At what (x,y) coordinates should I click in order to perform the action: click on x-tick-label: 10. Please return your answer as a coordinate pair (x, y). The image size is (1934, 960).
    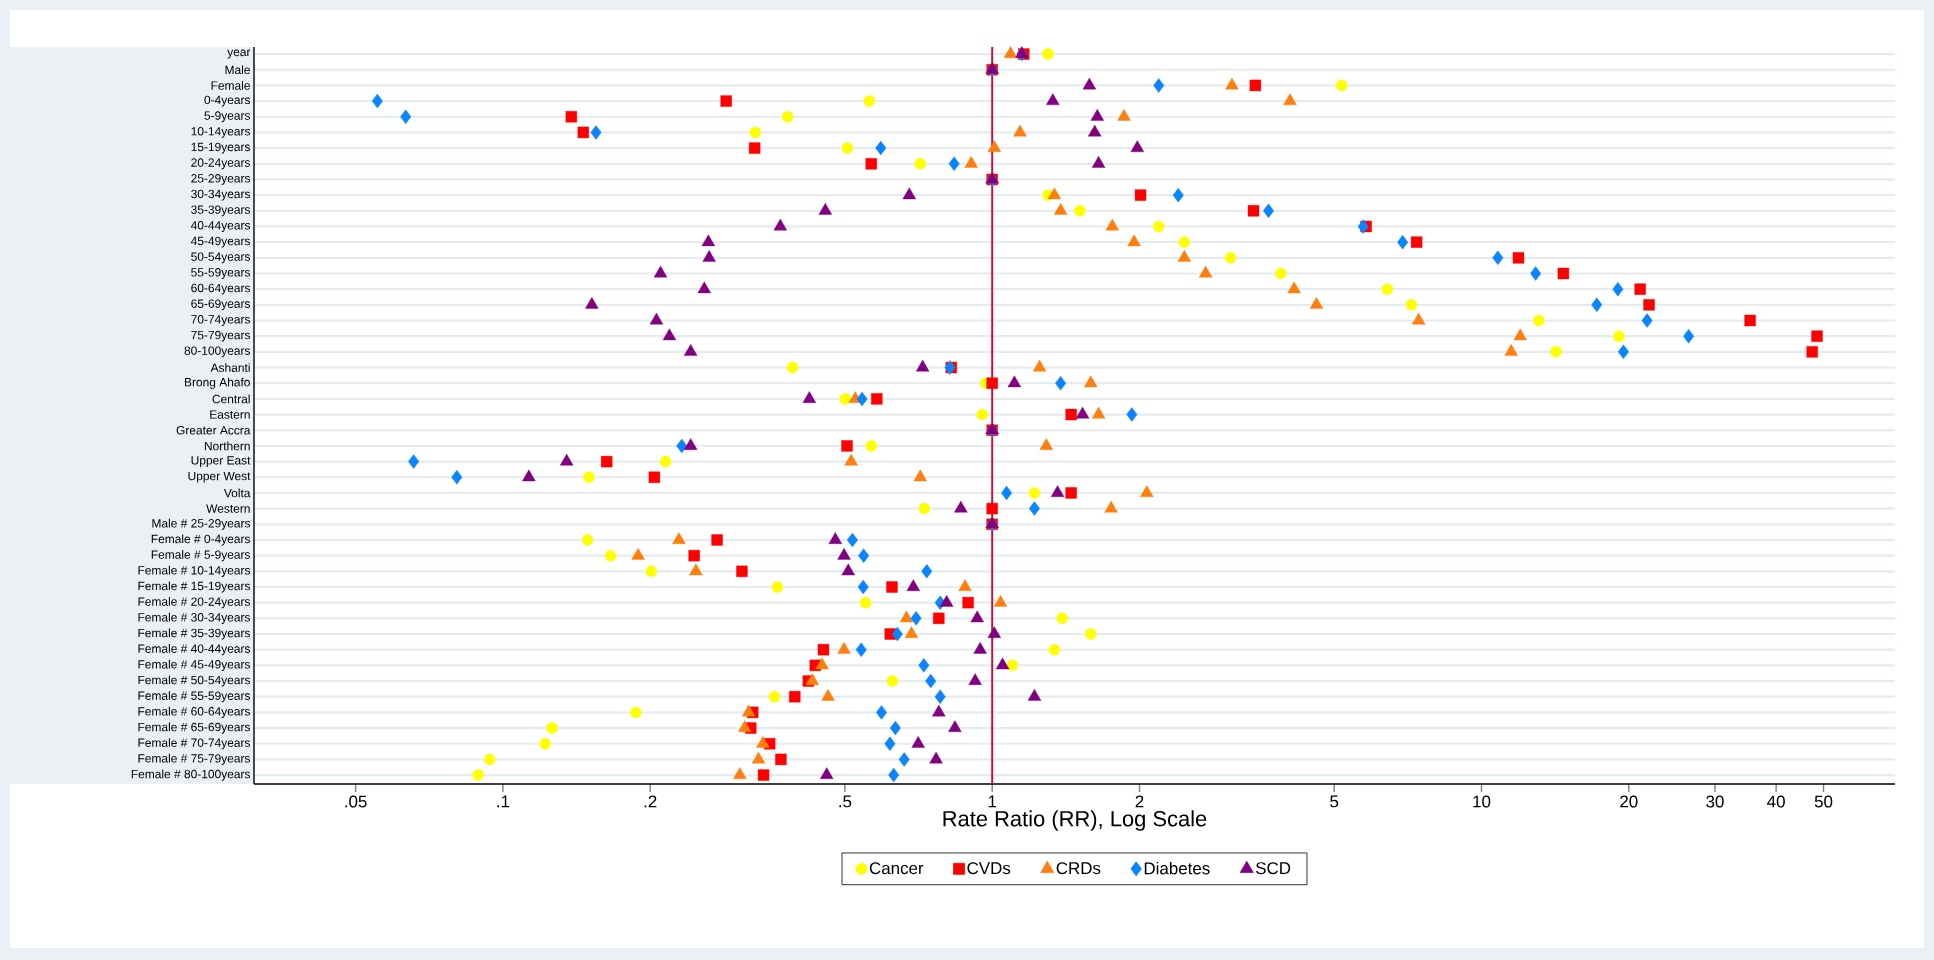
    Looking at the image, I should click on (1482, 801).